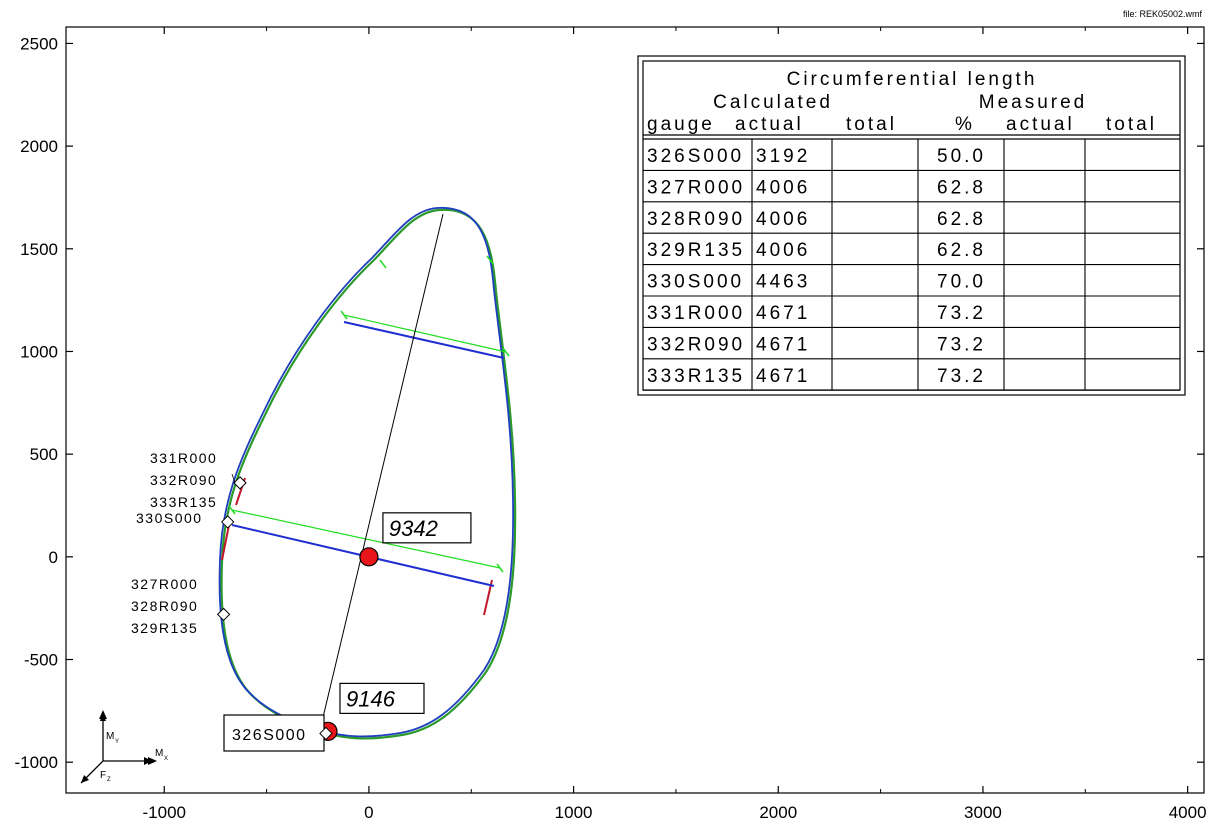 The width and height of the screenshot is (1209, 826). Describe the element at coordinates (696, 313) in the screenshot. I see `table-cell-gauge: 331R000` at that location.